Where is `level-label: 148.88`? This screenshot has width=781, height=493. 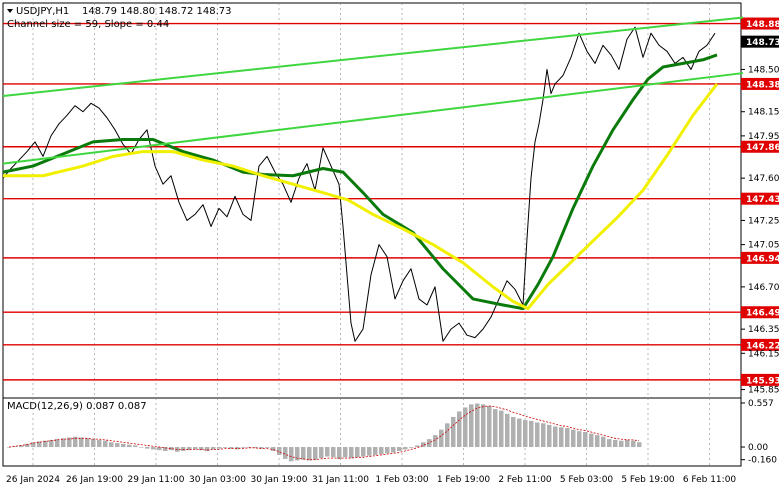
level-label: 148.88 is located at coordinates (763, 25).